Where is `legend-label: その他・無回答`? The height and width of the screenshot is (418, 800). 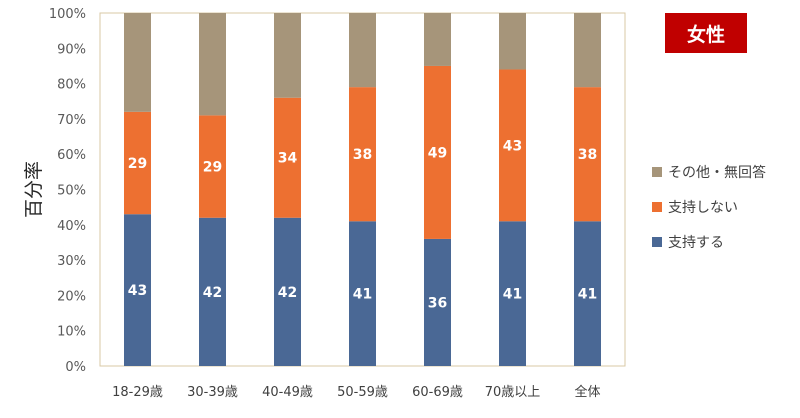 legend-label: その他・無回答 is located at coordinates (717, 172).